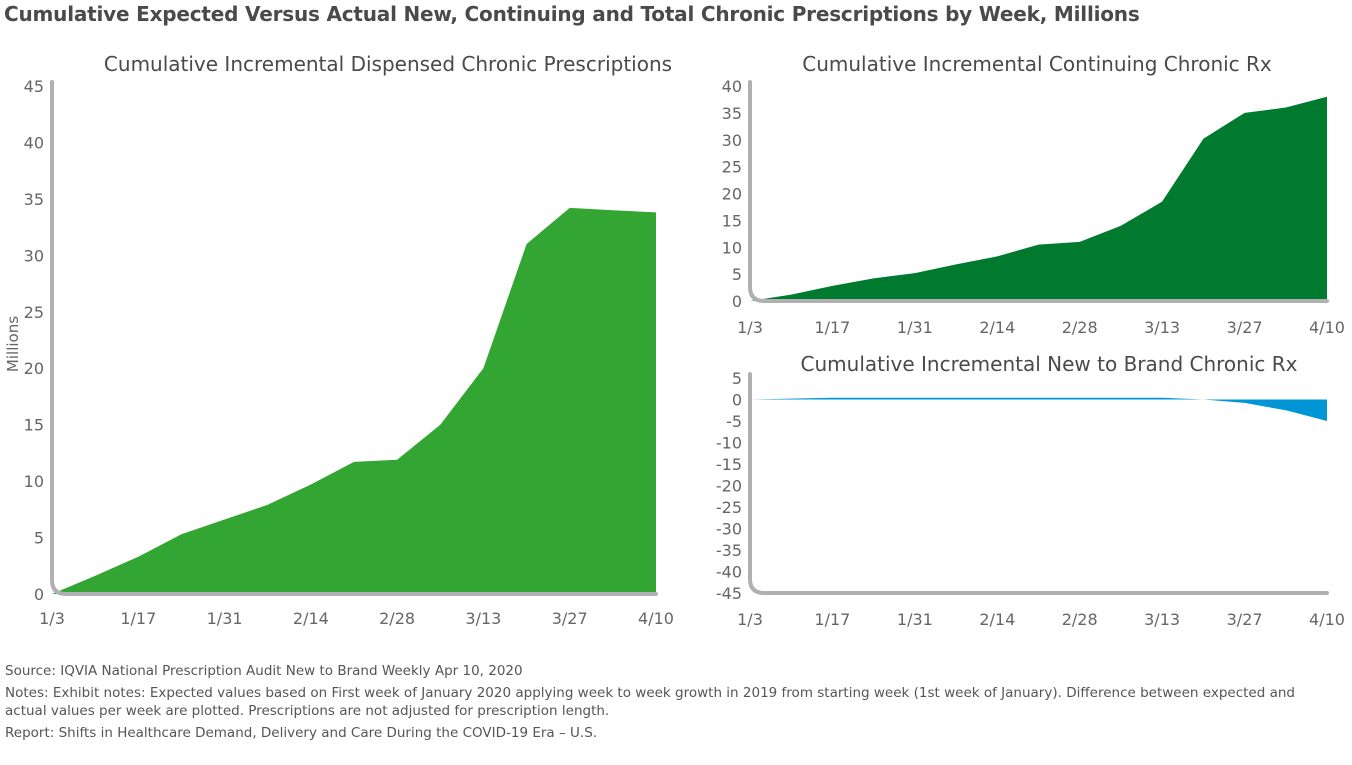  What do you see at coordinates (734, 421) in the screenshot?
I see `y-tick-label: -5` at bounding box center [734, 421].